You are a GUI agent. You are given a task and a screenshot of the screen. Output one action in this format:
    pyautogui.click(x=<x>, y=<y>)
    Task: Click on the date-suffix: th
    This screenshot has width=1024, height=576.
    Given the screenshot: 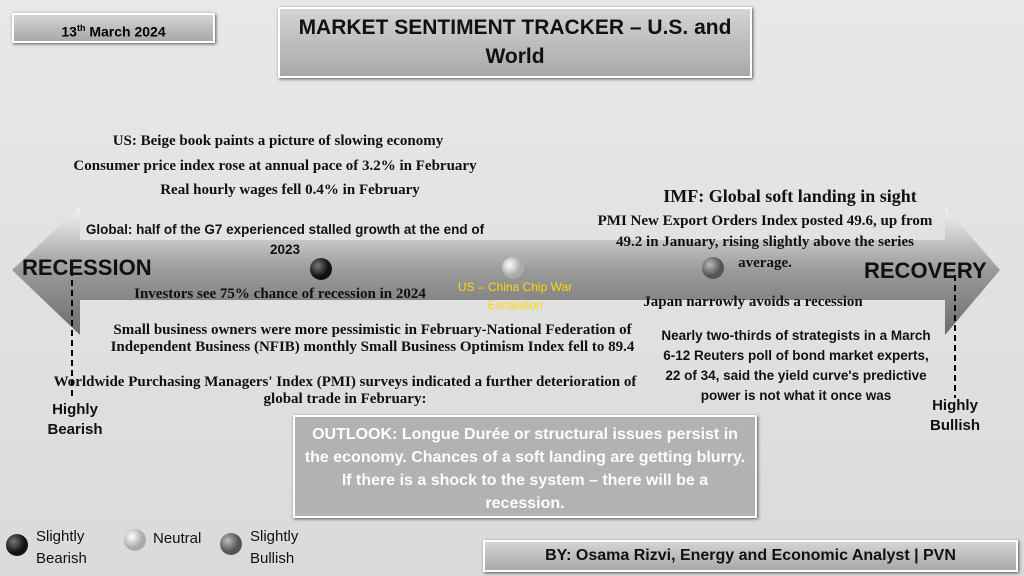 What is the action you would take?
    pyautogui.click(x=81, y=28)
    